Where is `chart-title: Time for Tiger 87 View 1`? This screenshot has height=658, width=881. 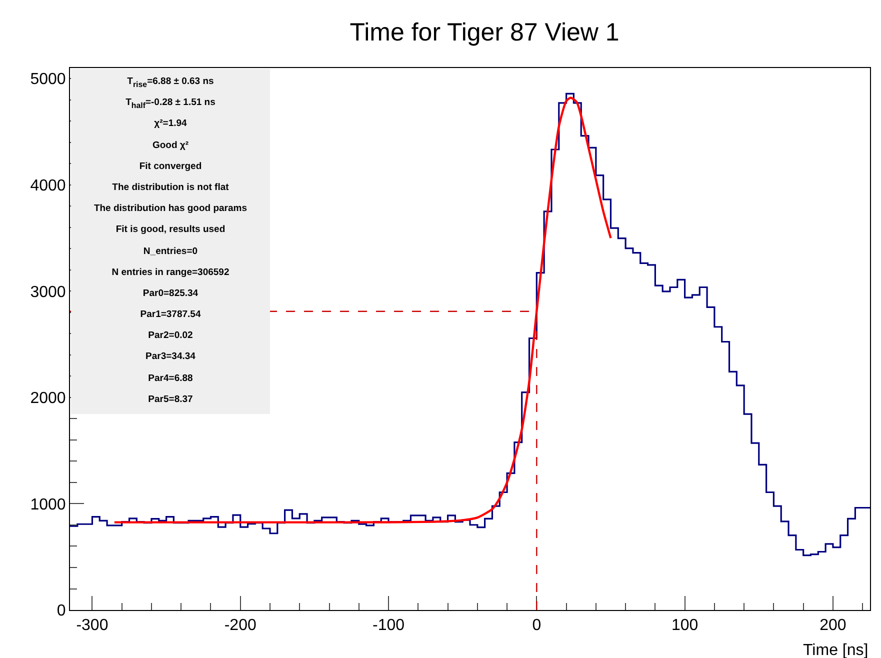 chart-title: Time for Tiger 87 View 1 is located at coordinates (485, 32).